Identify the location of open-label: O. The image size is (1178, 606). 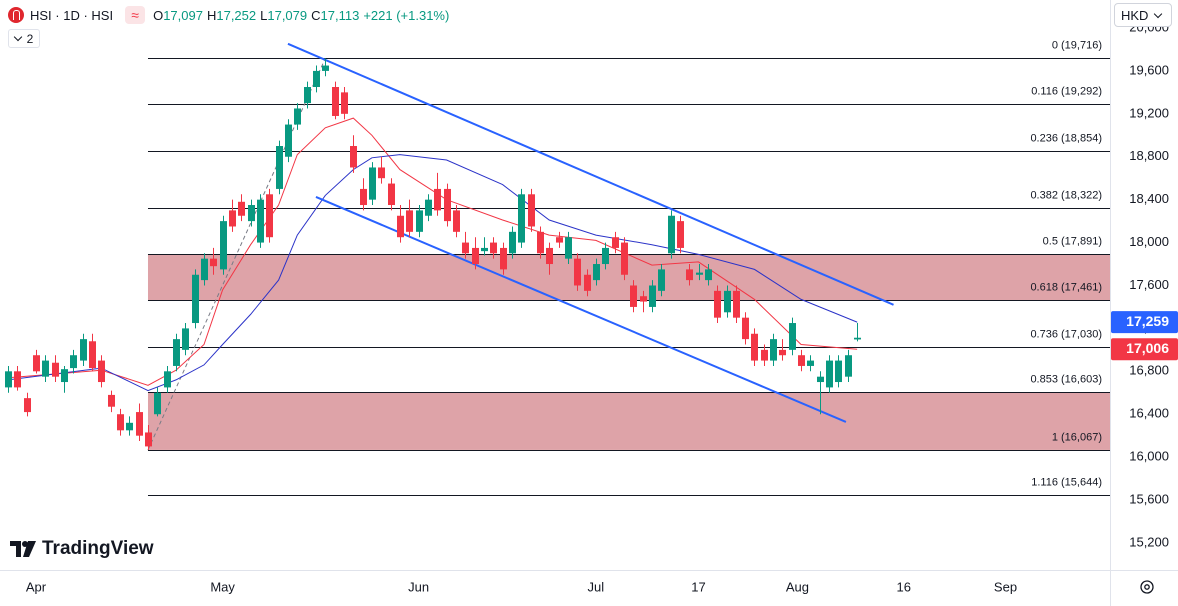
(158, 15).